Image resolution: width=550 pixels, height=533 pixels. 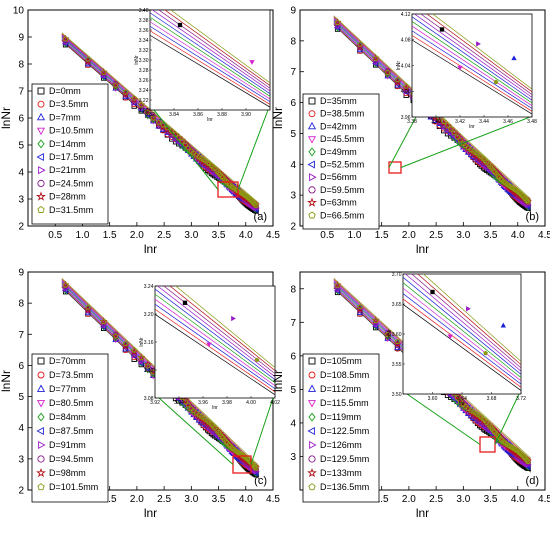 What do you see at coordinates (67, 445) in the screenshot?
I see `legend-label: D=91mm` at bounding box center [67, 445].